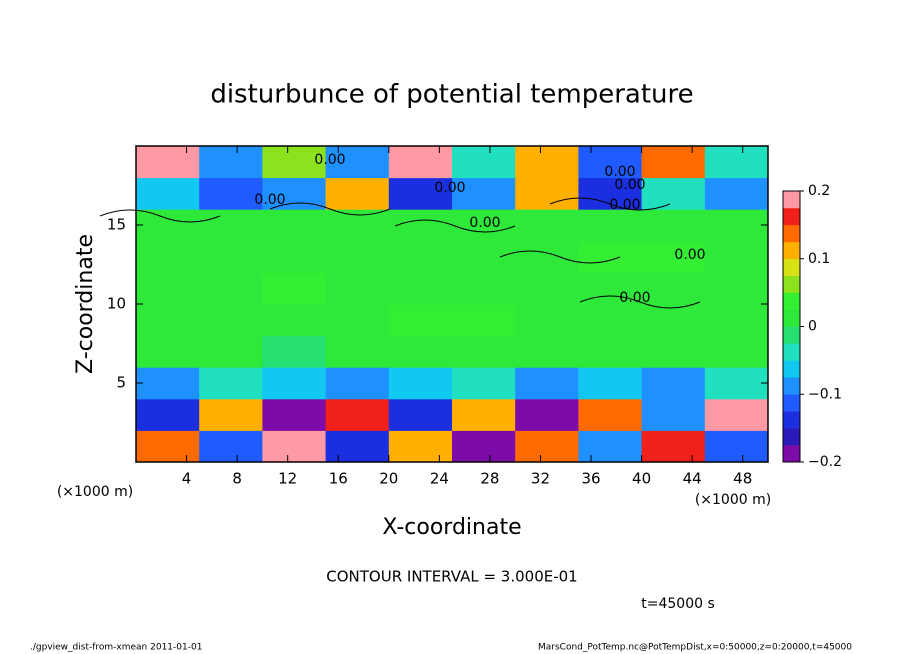  I want to click on x-unit: (×1000 m), so click(733, 500).